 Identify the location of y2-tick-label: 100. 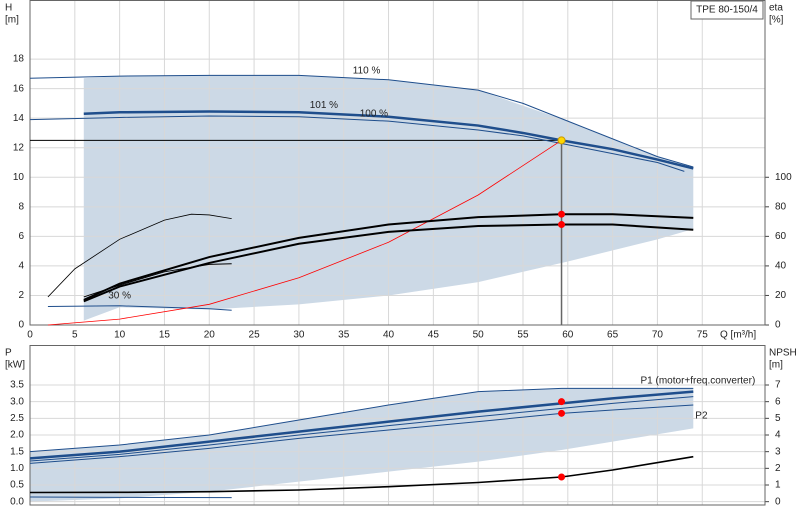
(783, 177).